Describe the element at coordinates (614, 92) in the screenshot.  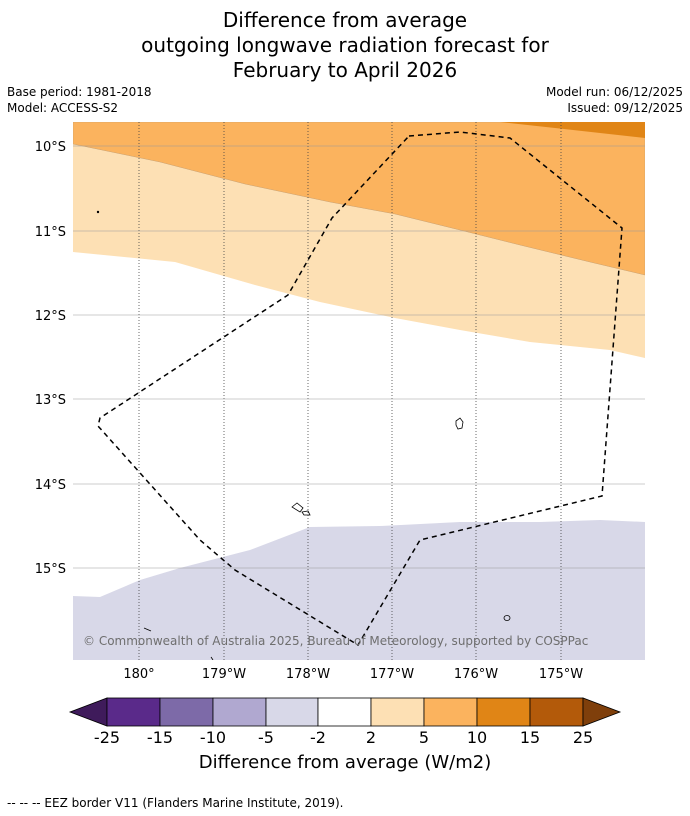
I see `model-run: Model run: 06/12/2025` at that location.